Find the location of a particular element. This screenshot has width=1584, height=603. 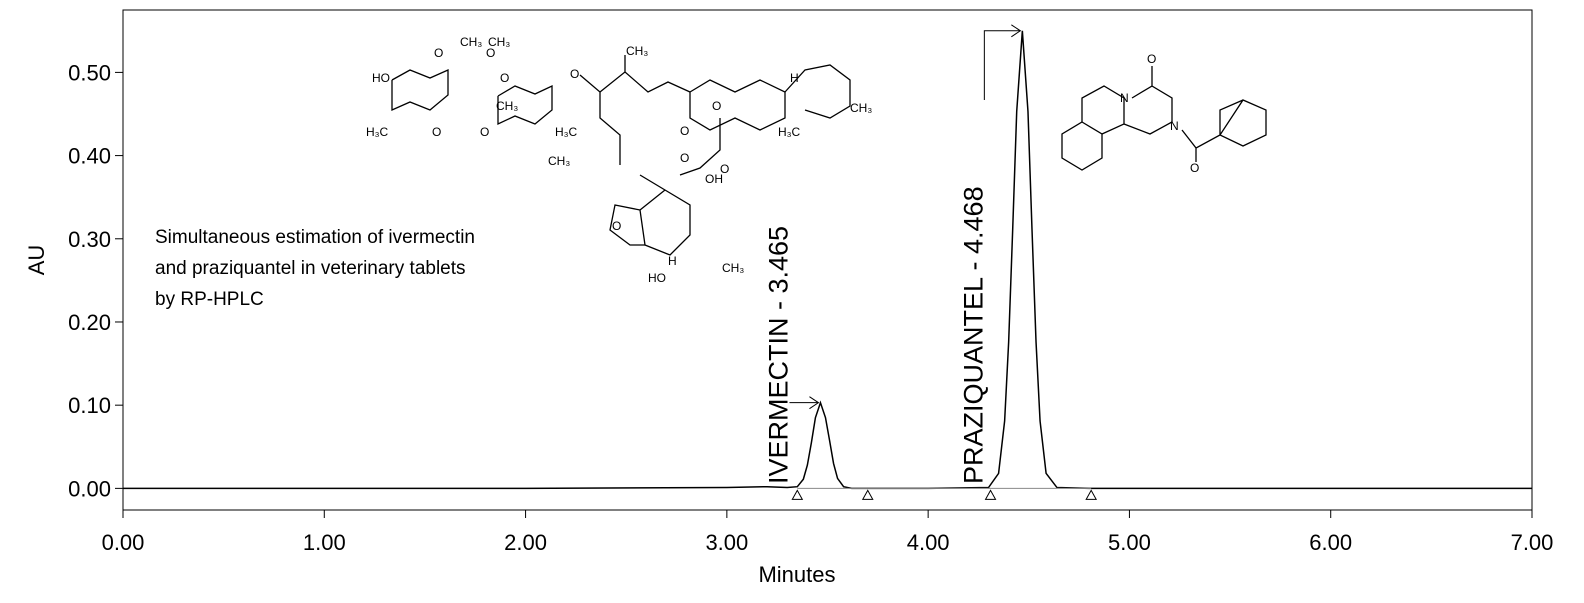

x-tick-label: 0.00 is located at coordinates (123, 542).